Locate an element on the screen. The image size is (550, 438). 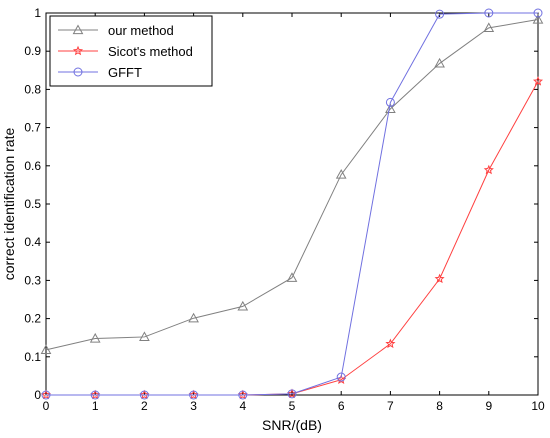
legend-item: GFFT is located at coordinates (100, 72).